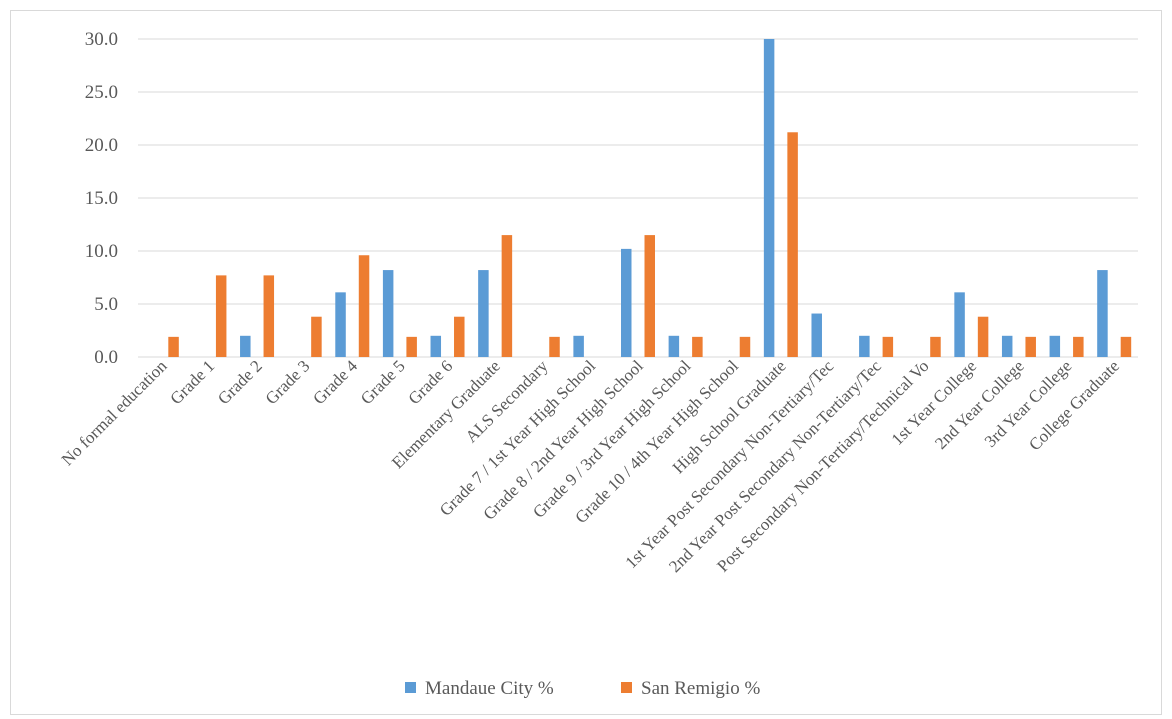 Image resolution: width=1172 pixels, height=719 pixels. Describe the element at coordinates (383, 382) in the screenshot. I see `x-tick-label: Grade 5` at that location.